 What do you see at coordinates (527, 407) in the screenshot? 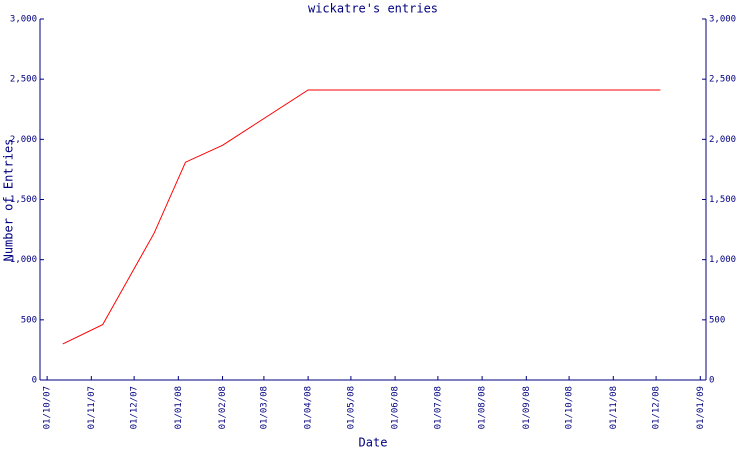
I see `x-tick-label: 01/09/08` at bounding box center [527, 407].